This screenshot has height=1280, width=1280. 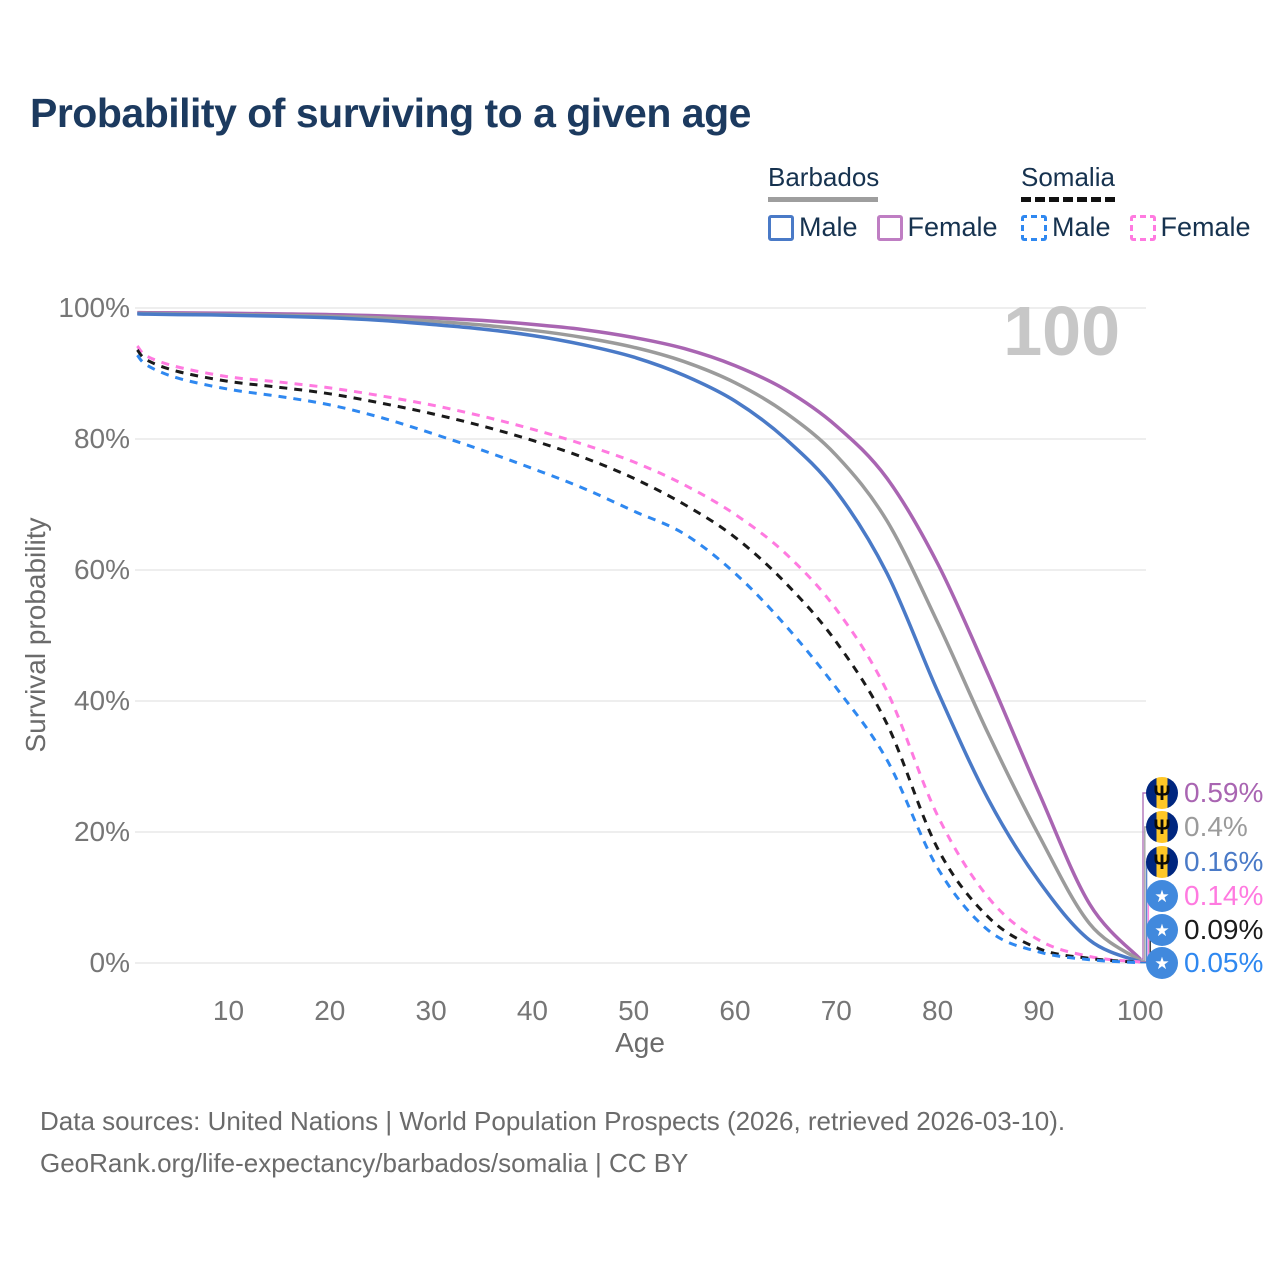 What do you see at coordinates (1216, 826) in the screenshot?
I see `end-label-value: 0.4%` at bounding box center [1216, 826].